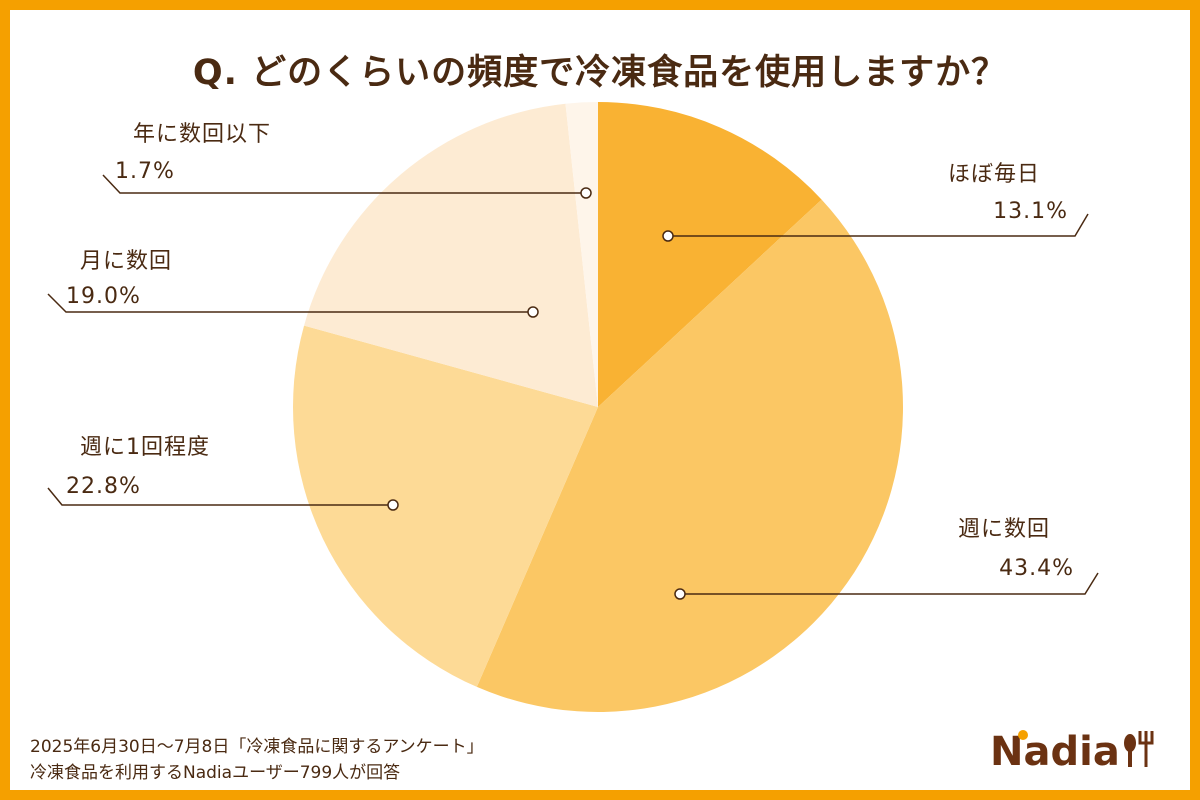 This screenshot has height=800, width=1200. Describe the element at coordinates (215, 773) in the screenshot. I see `footer-respondents: 冷凍食品を利用するNadiaユーザー799人が回答` at that location.